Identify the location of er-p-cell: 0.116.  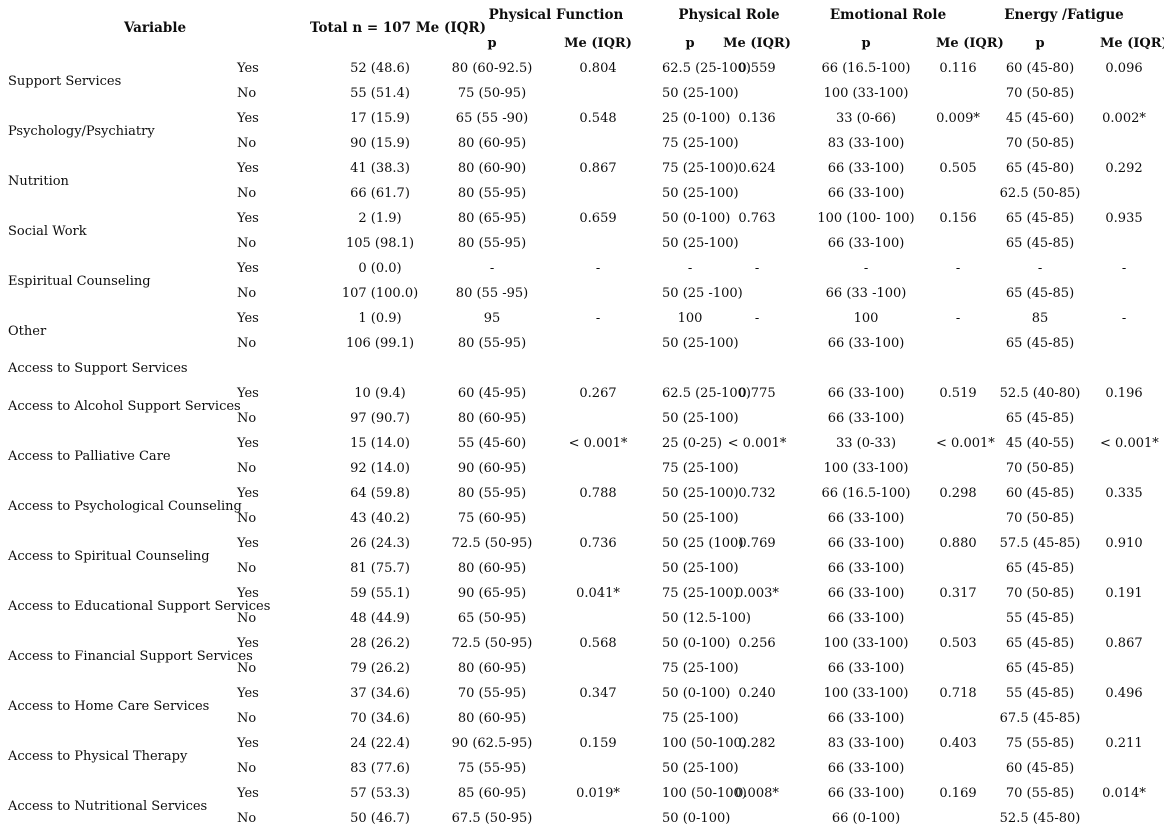
(958, 68).